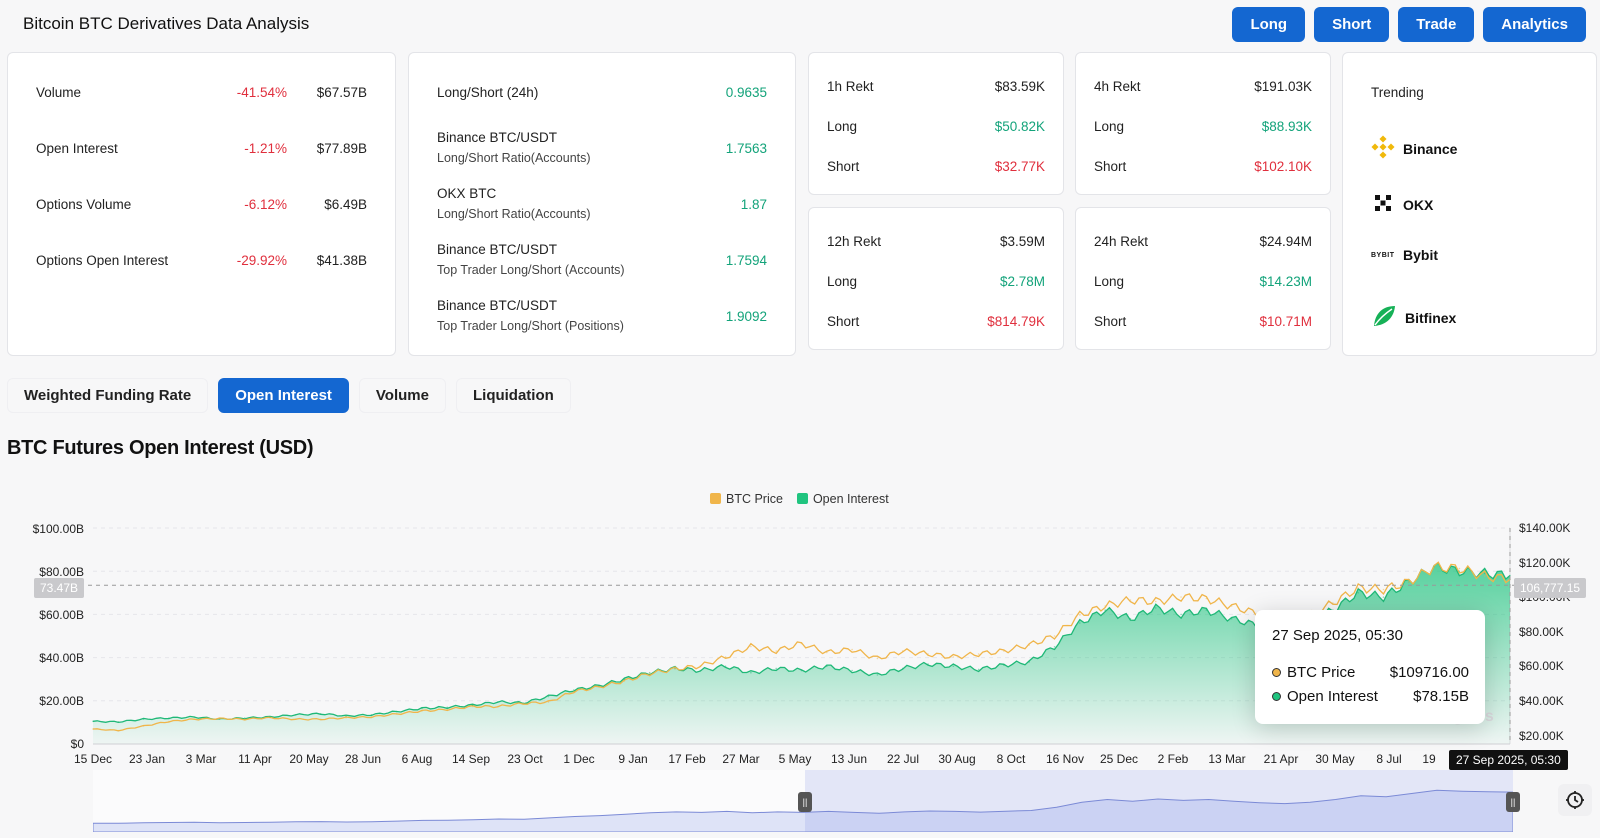  Describe the element at coordinates (1534, 24) in the screenshot. I see `analytics-button: Analytics` at that location.